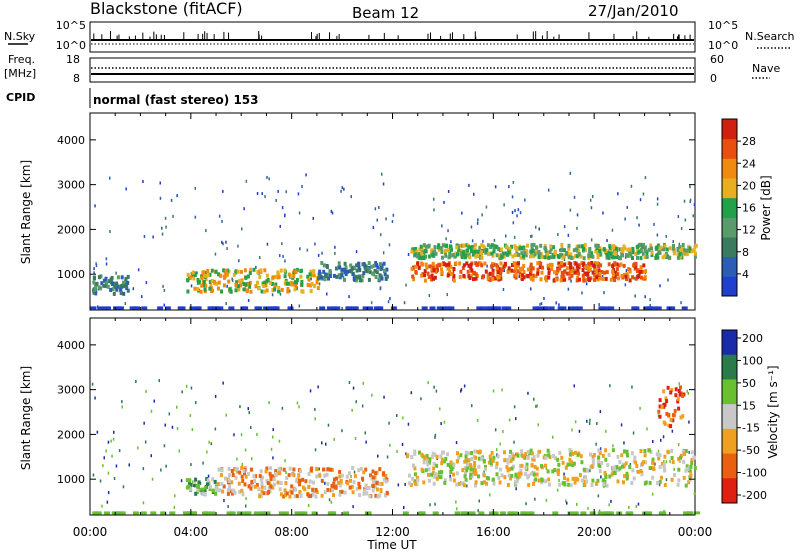 This screenshot has width=800, height=554. I want to click on station-title: Blackstone (fitACF), so click(166, 9).